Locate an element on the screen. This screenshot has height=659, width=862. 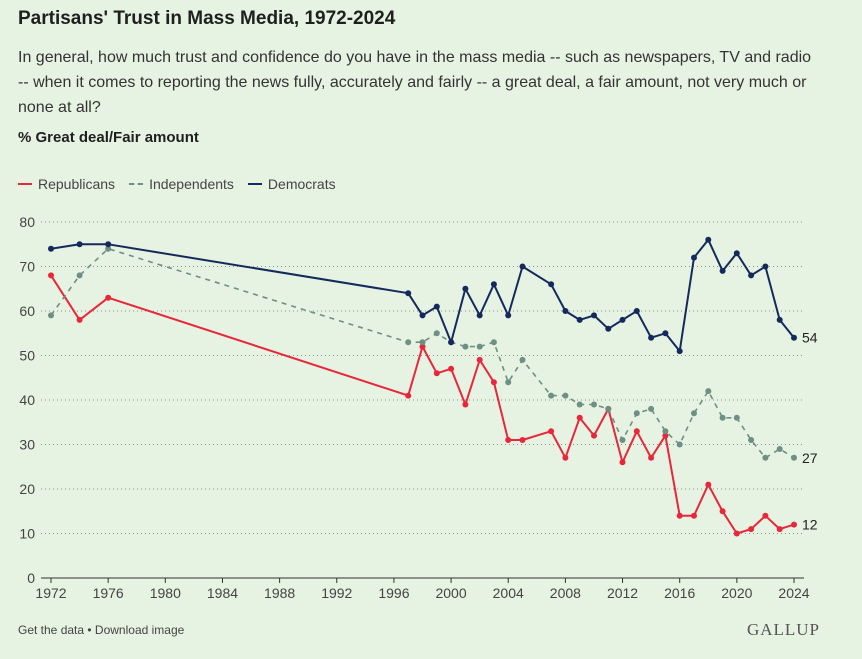
democrats-point-1997 is located at coordinates (408, 293).